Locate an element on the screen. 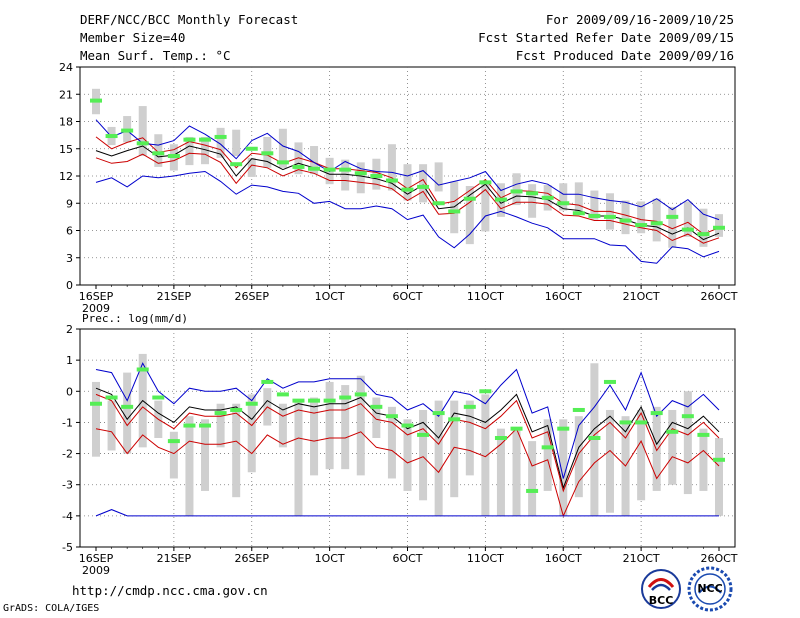 The width and height of the screenshot is (800, 618). temp-ytick-label: 9 is located at coordinates (69, 203).